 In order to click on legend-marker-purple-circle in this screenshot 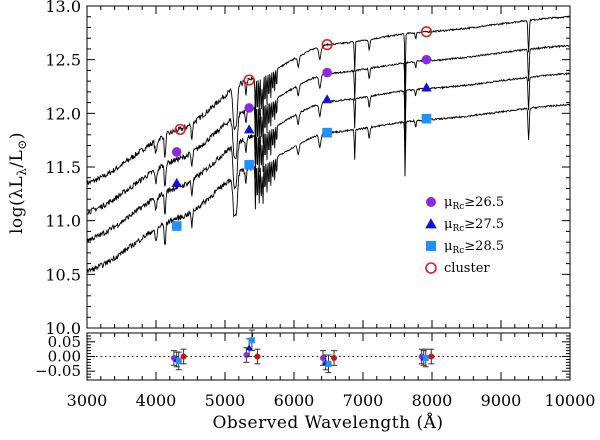, I will do `click(431, 202)`.